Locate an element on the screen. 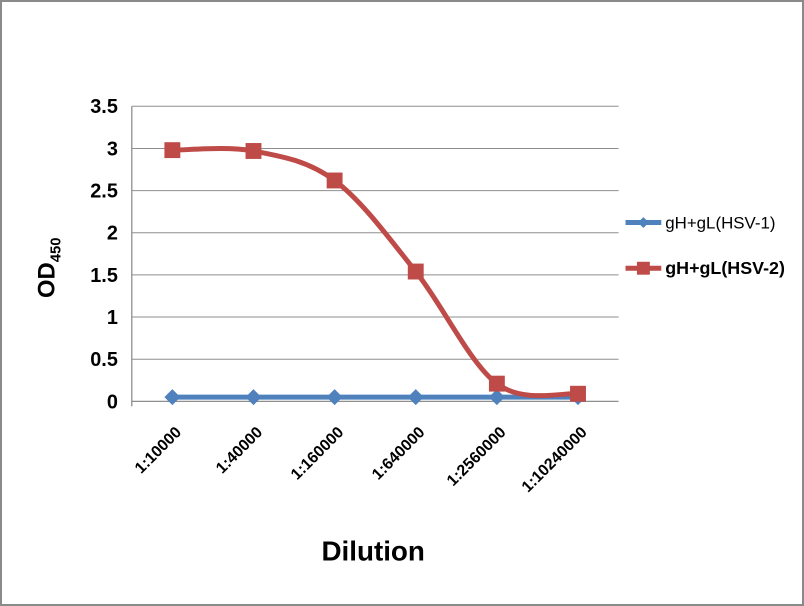  x-tick-label: 1:160000 is located at coordinates (318, 454).